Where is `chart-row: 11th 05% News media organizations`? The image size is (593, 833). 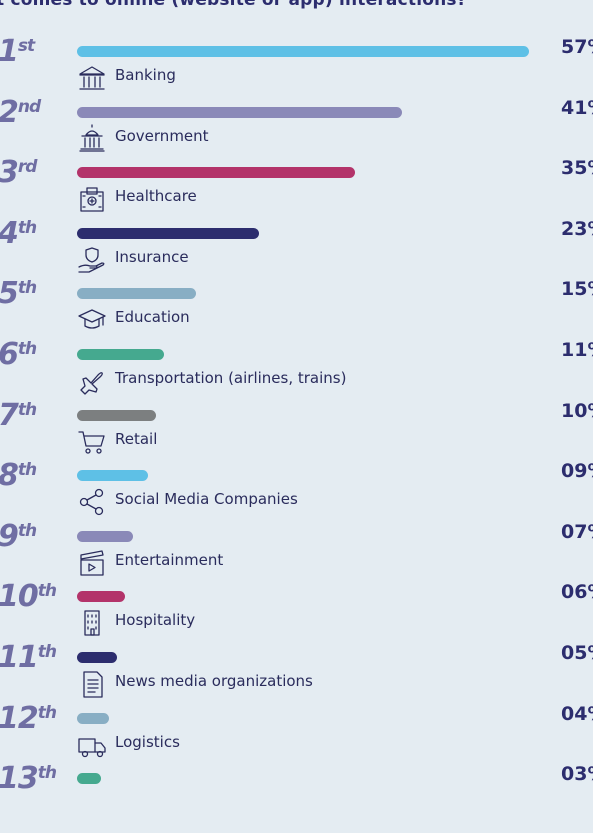
chart-row: 11th 05% News media organizations is located at coordinates (296, 676).